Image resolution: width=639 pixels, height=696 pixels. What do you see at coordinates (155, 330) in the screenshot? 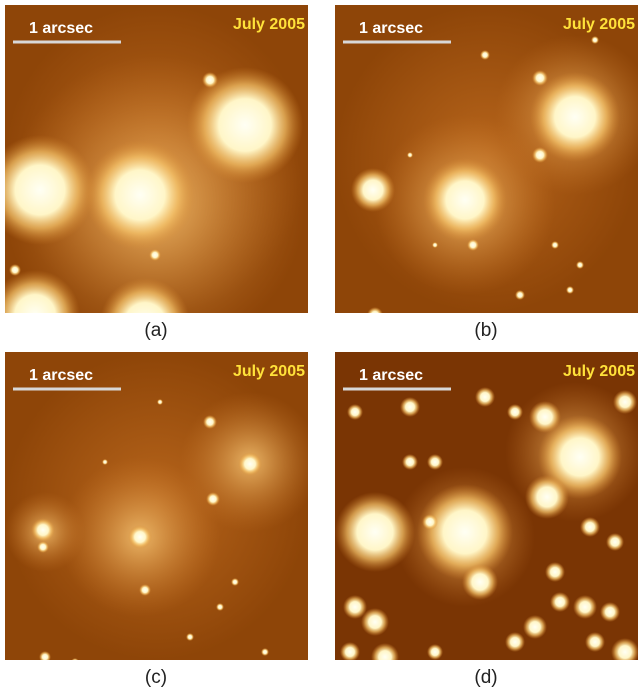
I see `panel-caption: (a)` at bounding box center [155, 330].